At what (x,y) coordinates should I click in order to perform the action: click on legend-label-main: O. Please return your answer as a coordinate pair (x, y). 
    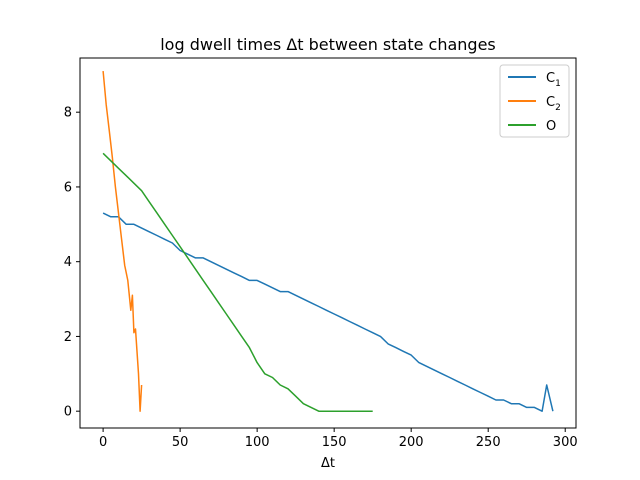
    Looking at the image, I should click on (551, 126).